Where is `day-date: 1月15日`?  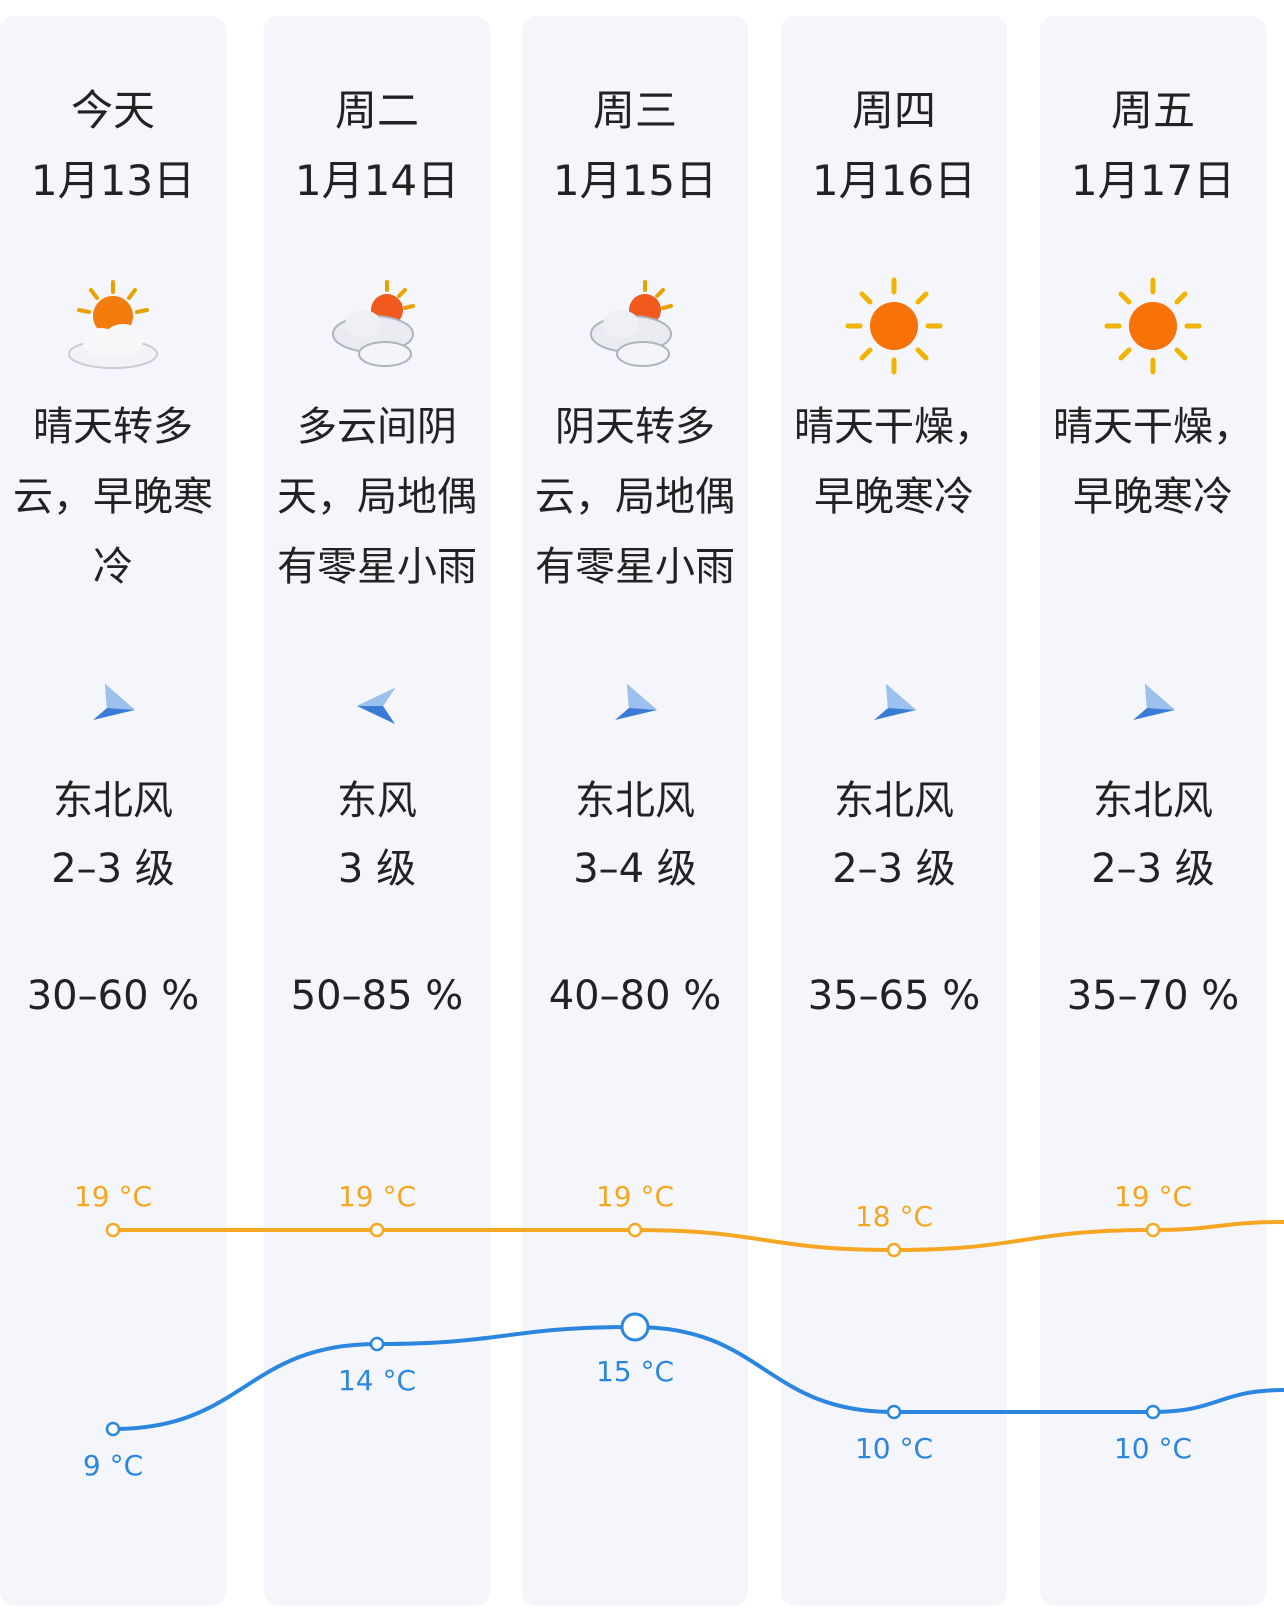
day-date: 1月15日 is located at coordinates (635, 180).